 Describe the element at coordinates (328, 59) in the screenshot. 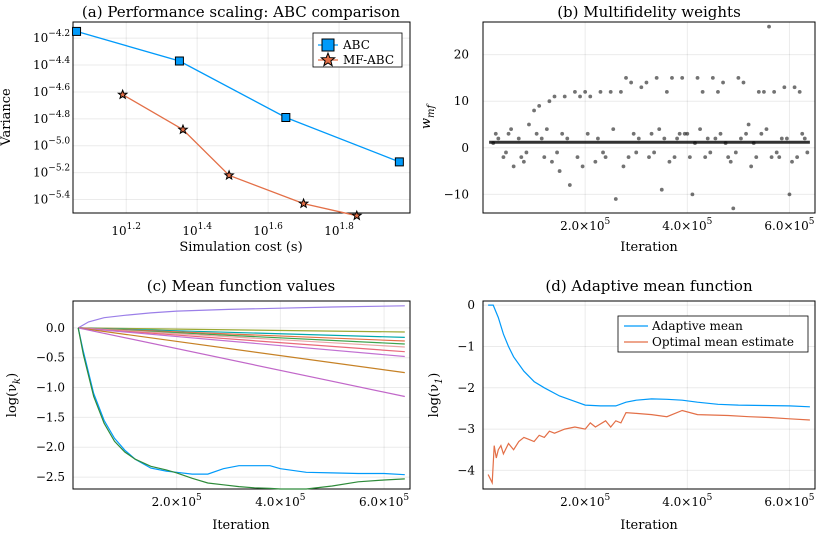

I see `legend-marker-mf-abc` at that location.